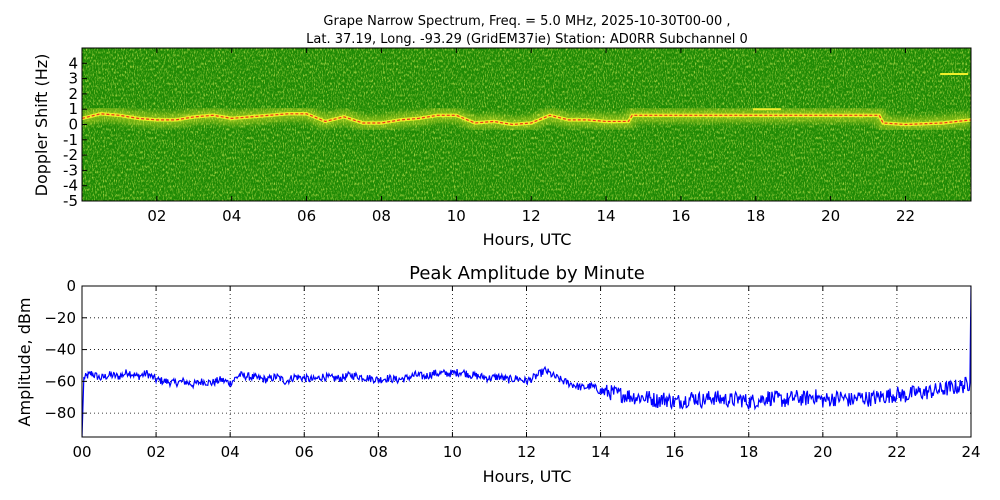  Describe the element at coordinates (24, 362) in the screenshot. I see `amplitude-y-label: Amplitude, dBm` at that location.